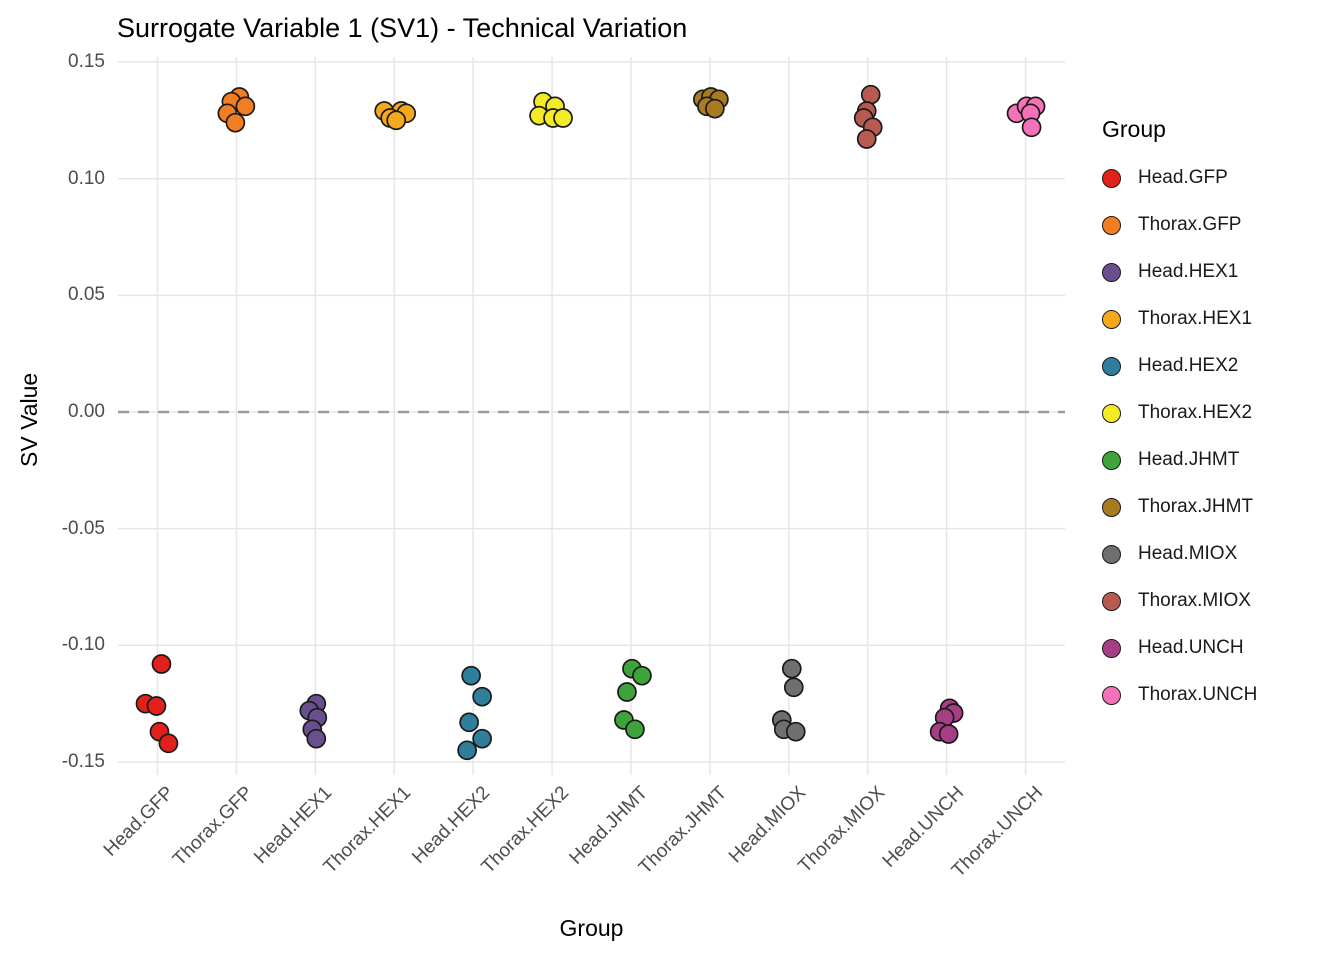 Image resolution: width=1344 pixels, height=960 pixels. What do you see at coordinates (1191, 647) in the screenshot?
I see `legend-item-label: Head.UNCH` at bounding box center [1191, 647].